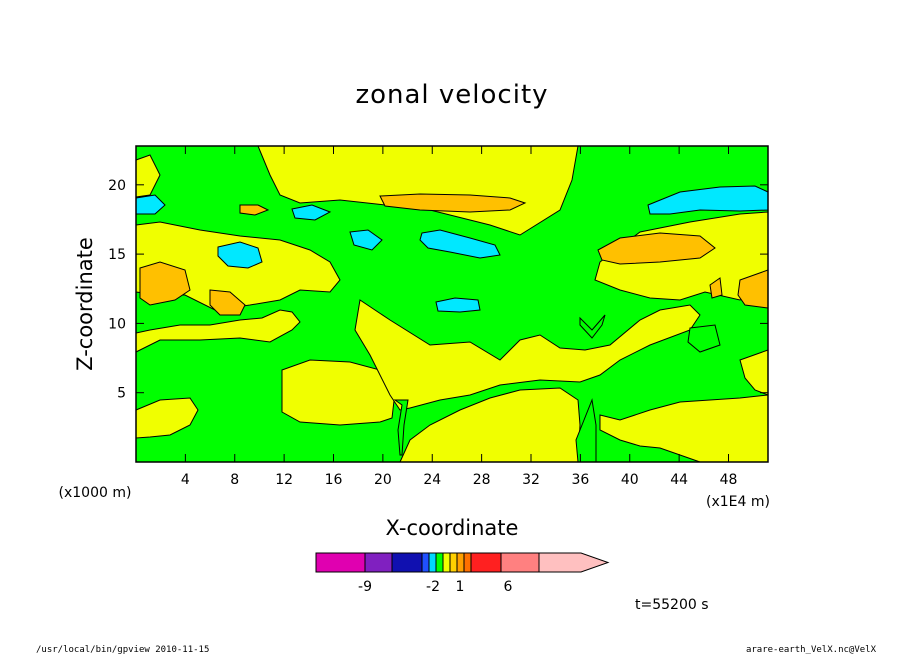 This screenshot has height=654, width=904. Describe the element at coordinates (366, 240) in the screenshot. I see `contour-cyan-small` at that location.